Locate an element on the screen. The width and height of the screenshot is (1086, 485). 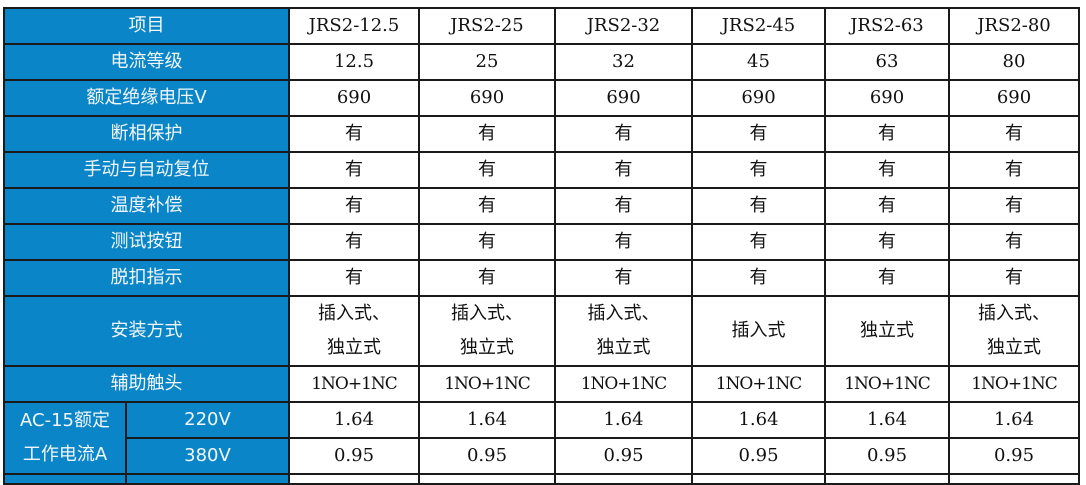
table-row: 电流等级 12.5 25 32 45 63 80 is located at coordinates (541, 62).